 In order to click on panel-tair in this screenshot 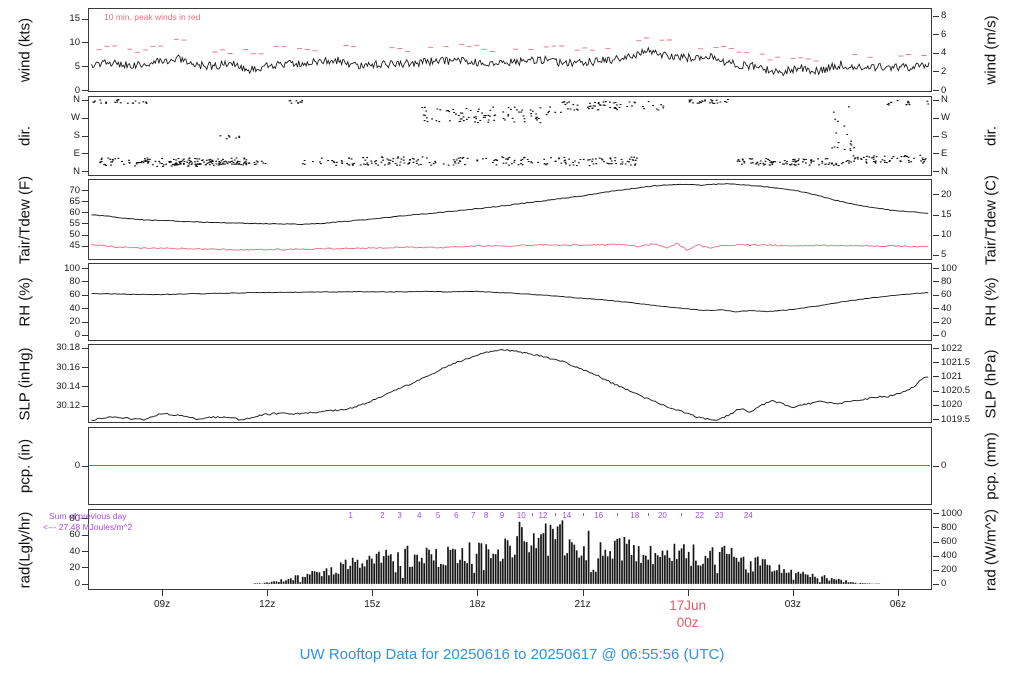, I will do `click(510, 219)`.